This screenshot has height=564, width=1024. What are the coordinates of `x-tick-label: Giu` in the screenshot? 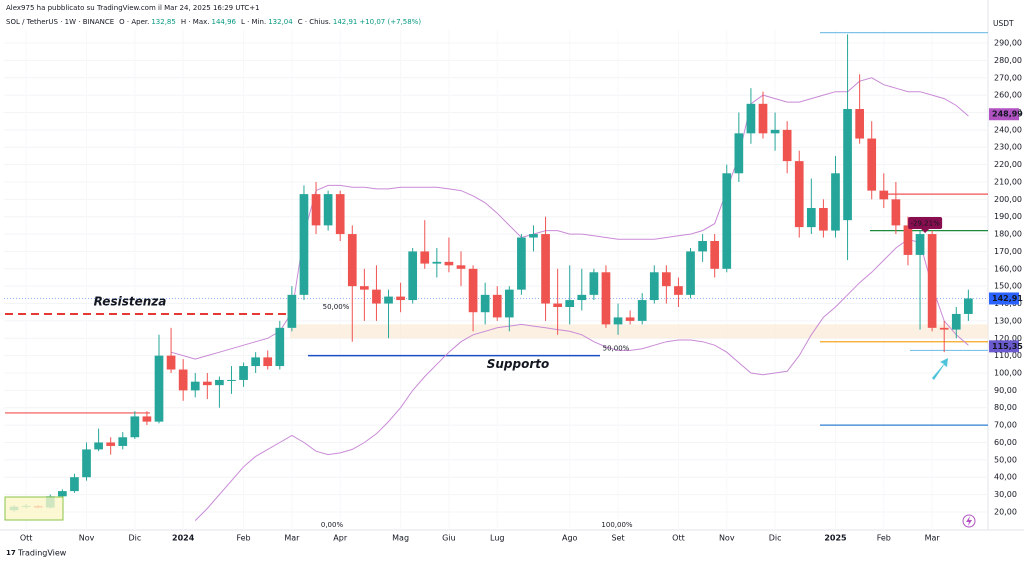 It's located at (449, 538).